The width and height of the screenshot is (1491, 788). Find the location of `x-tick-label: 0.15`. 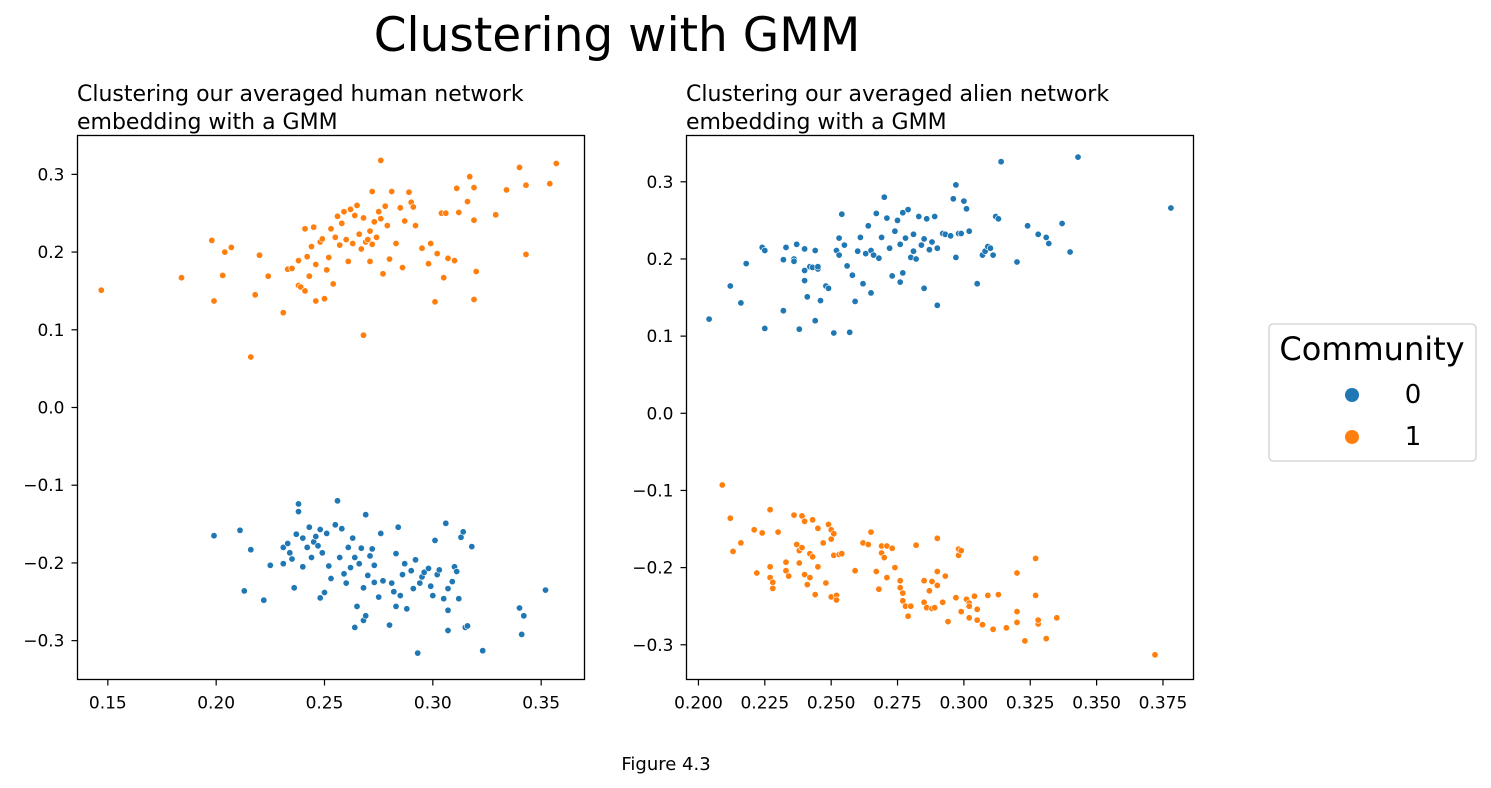

x-tick-label: 0.15 is located at coordinates (108, 704).